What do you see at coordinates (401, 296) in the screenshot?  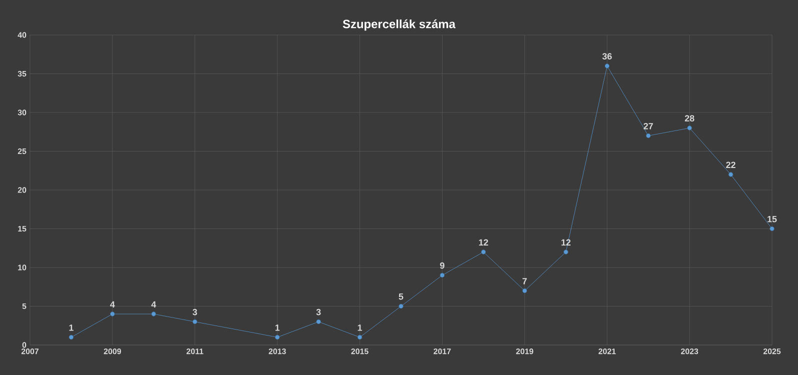 I see `data-label: 5` at bounding box center [401, 296].